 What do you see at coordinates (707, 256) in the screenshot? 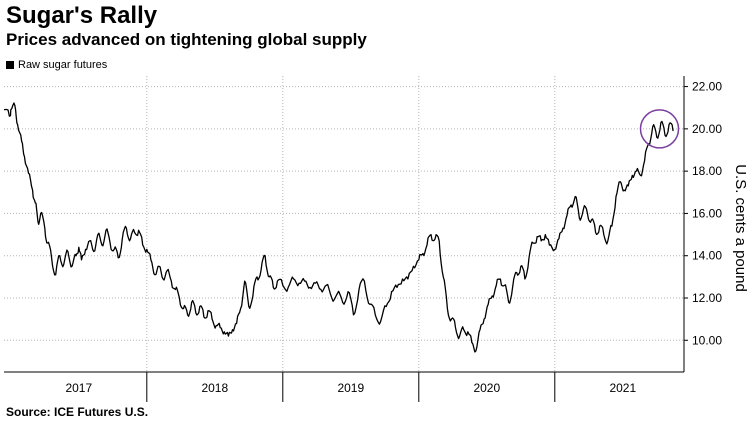
I see `y-tick-label: 14.00` at bounding box center [707, 256].